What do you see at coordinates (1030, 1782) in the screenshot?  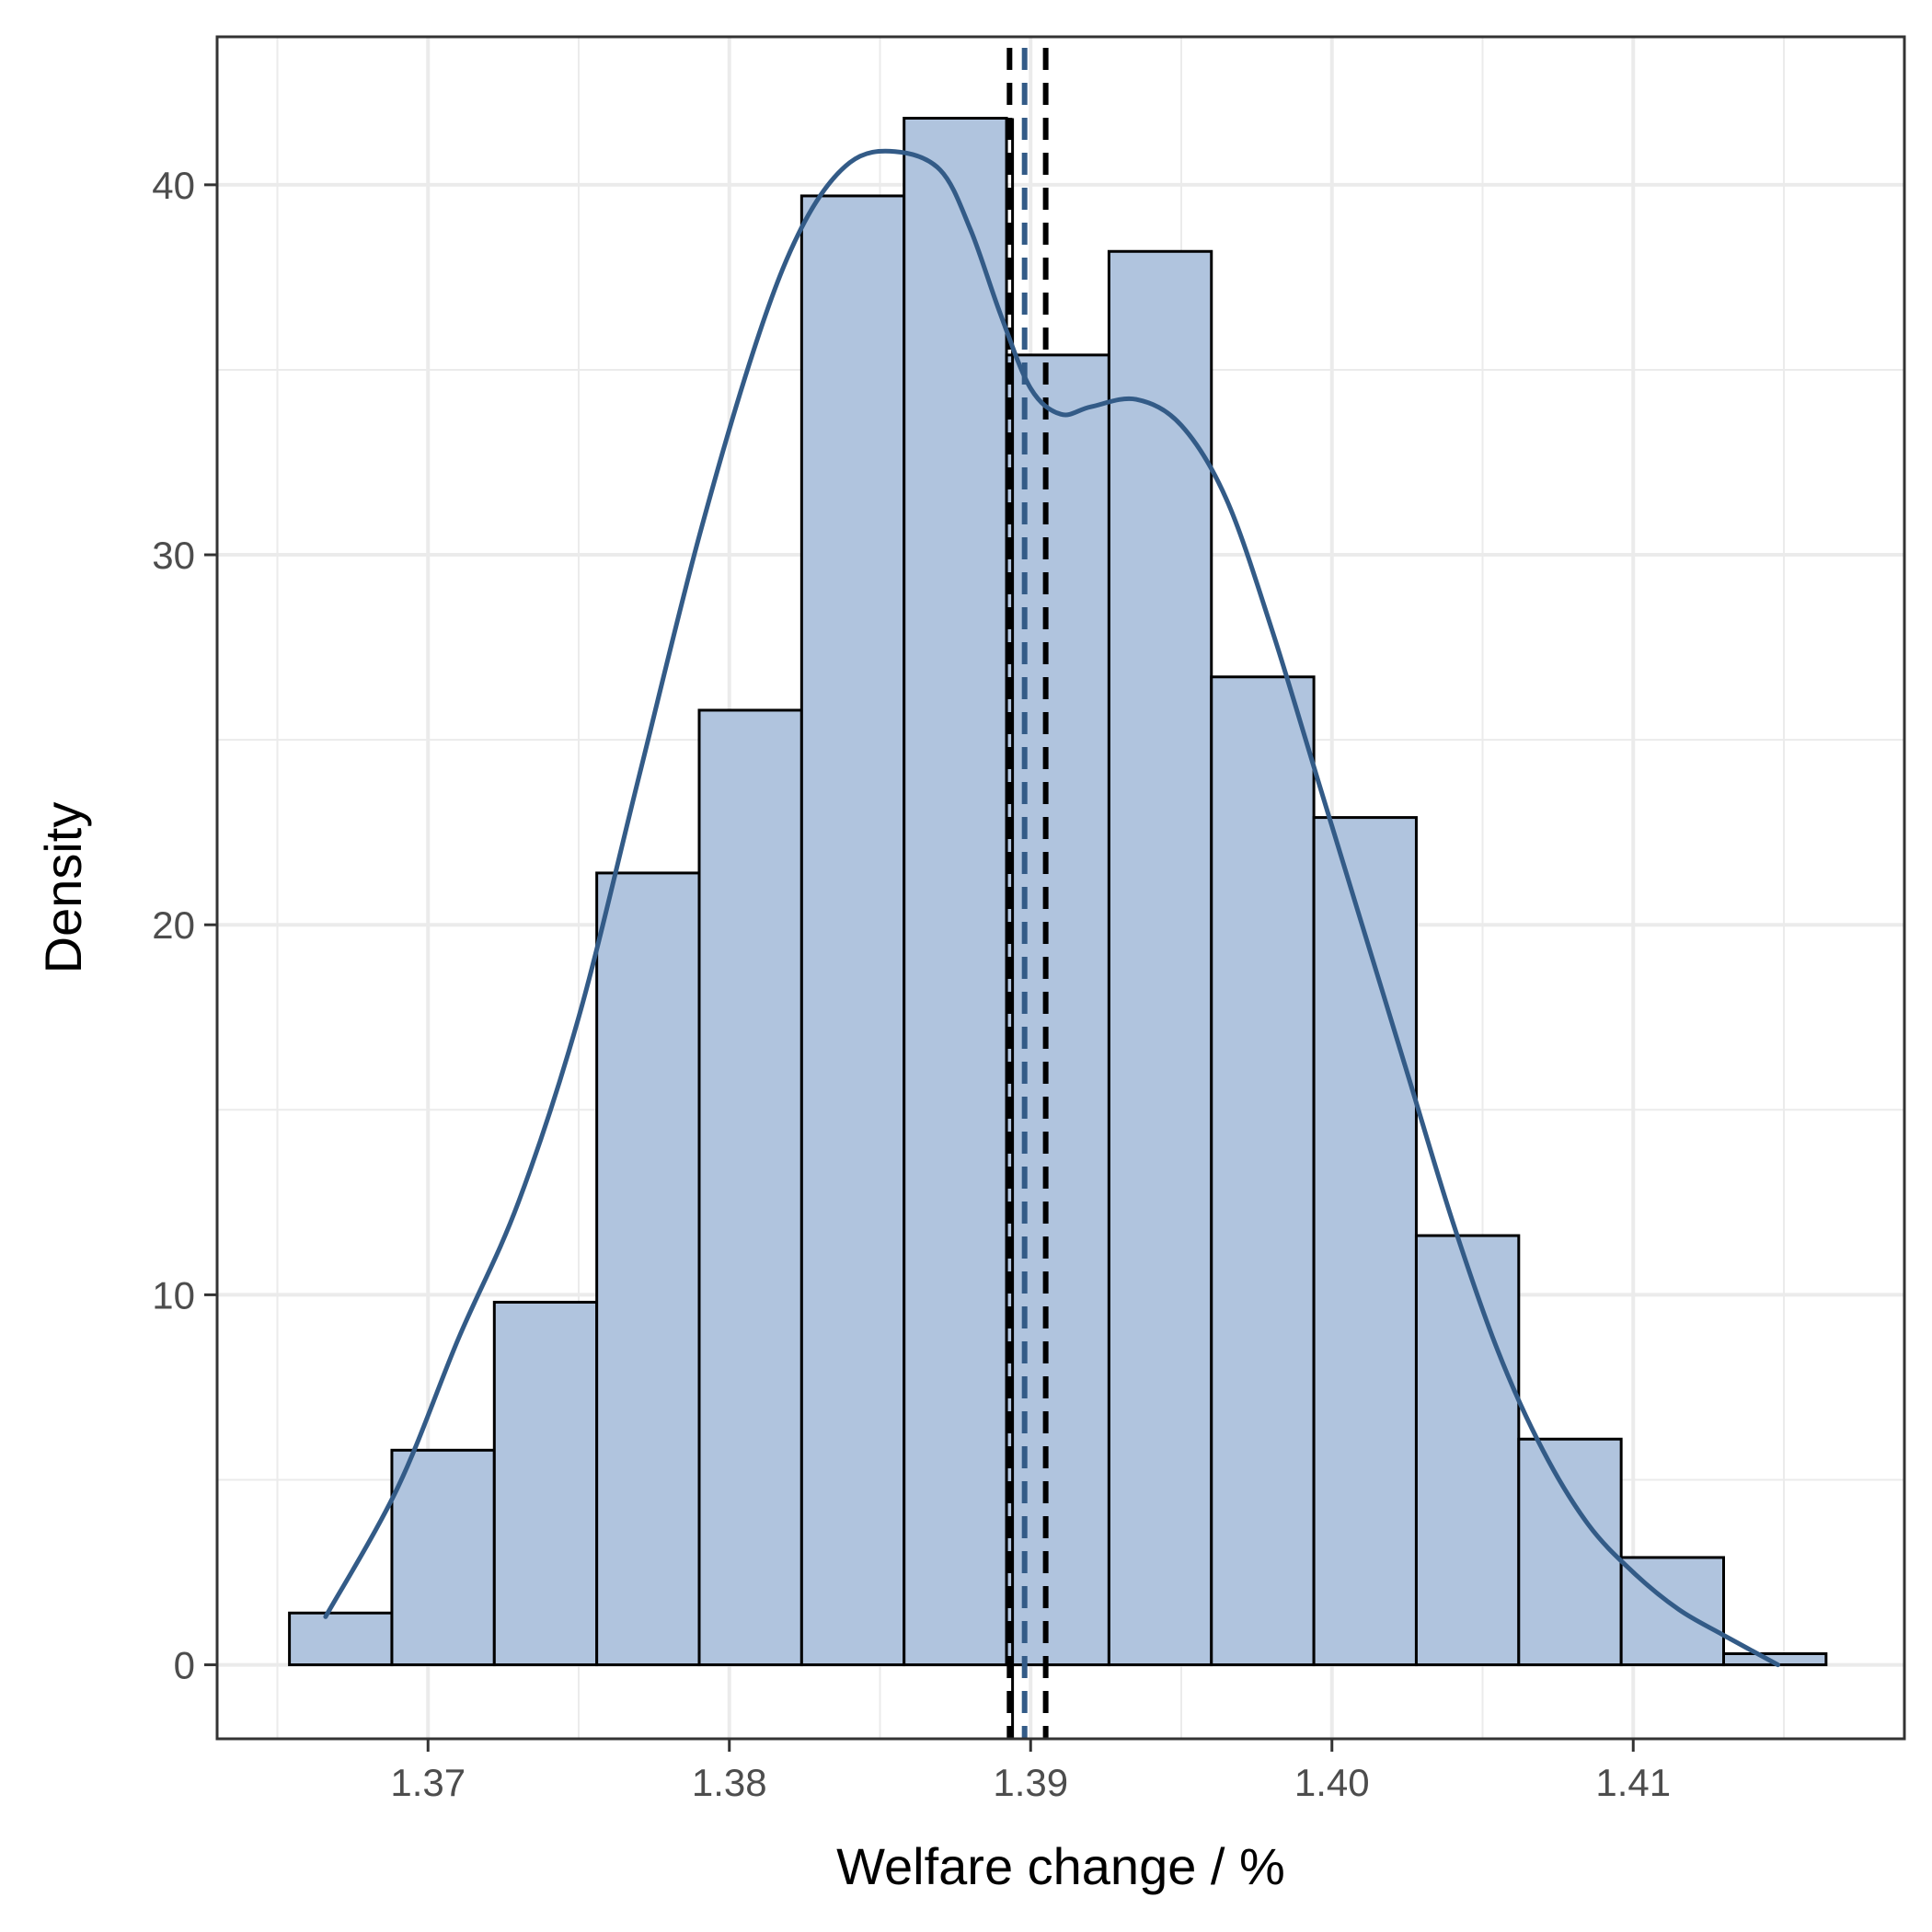 I see `x-tick-label: 1.39` at bounding box center [1030, 1782].